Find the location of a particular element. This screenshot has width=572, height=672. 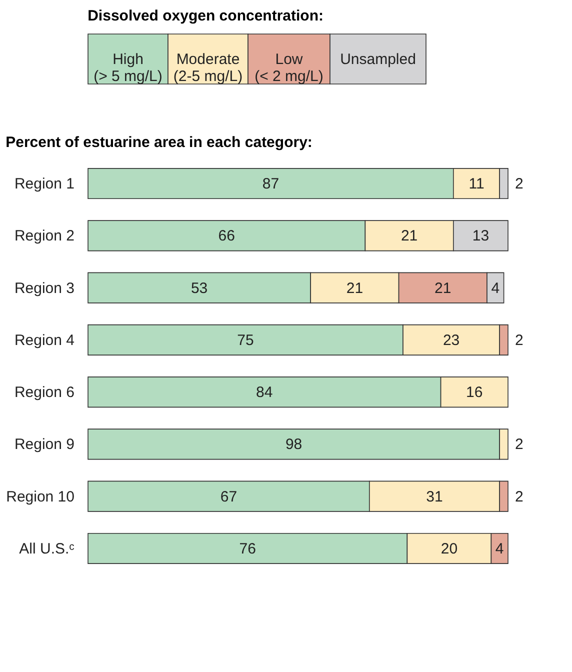

data-label: 67 is located at coordinates (229, 497).